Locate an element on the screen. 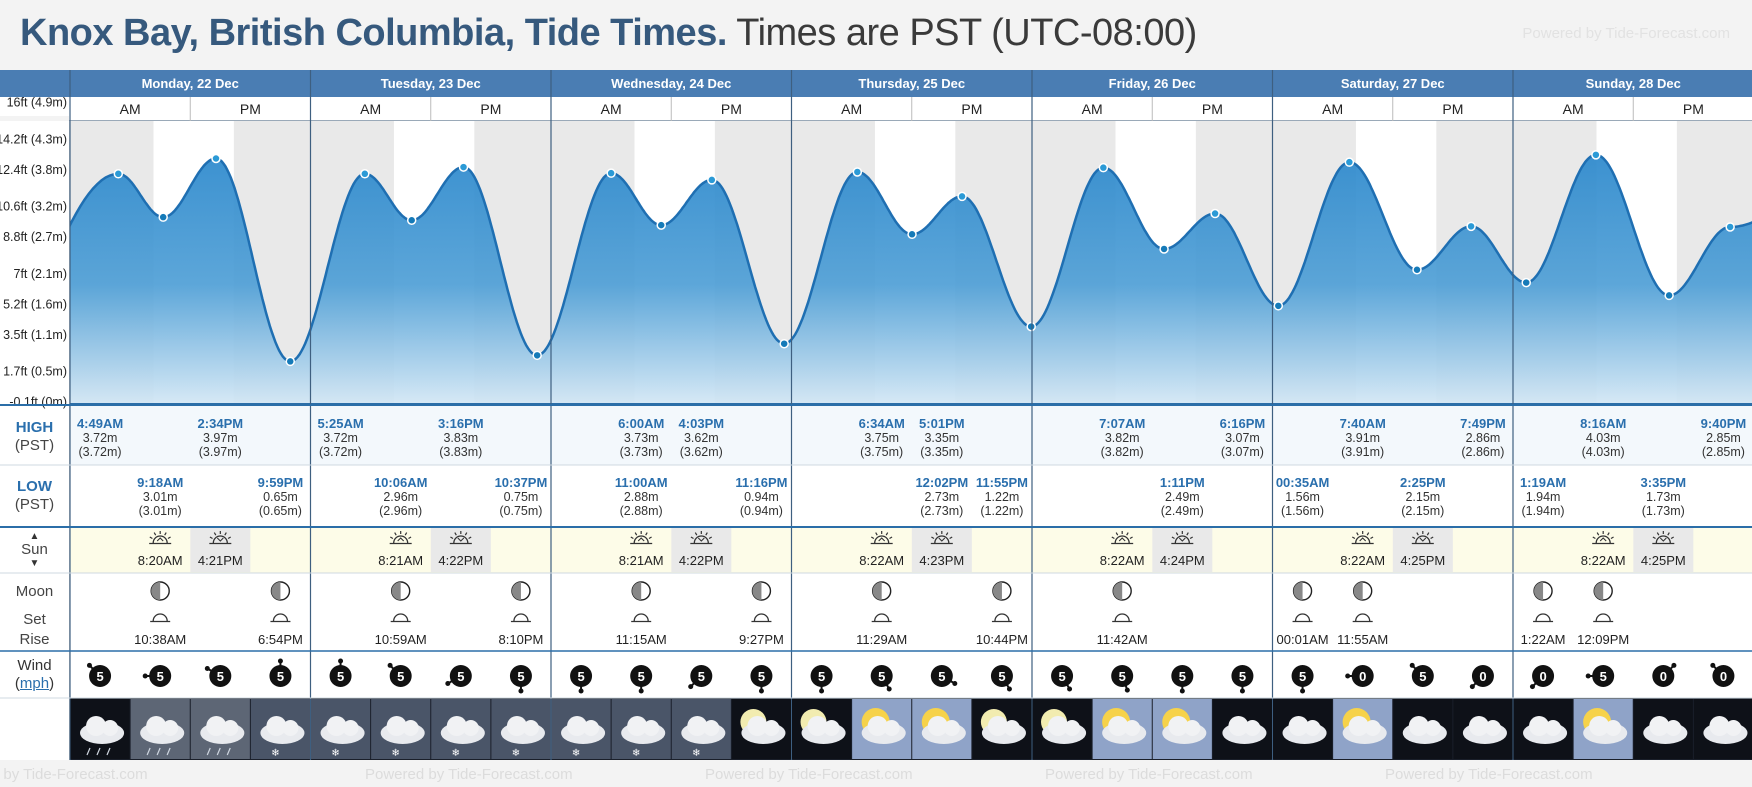 The height and width of the screenshot is (787, 1752). tide-height-alt-low: (2.88m) is located at coordinates (641, 511).